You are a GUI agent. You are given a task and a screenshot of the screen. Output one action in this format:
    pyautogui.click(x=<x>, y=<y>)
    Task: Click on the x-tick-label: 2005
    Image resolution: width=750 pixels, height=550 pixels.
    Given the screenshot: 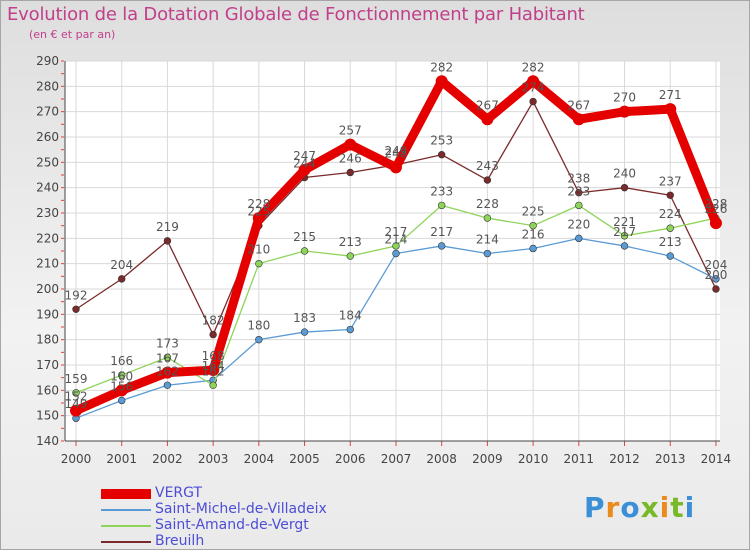 What is the action you would take?
    pyautogui.click(x=304, y=459)
    